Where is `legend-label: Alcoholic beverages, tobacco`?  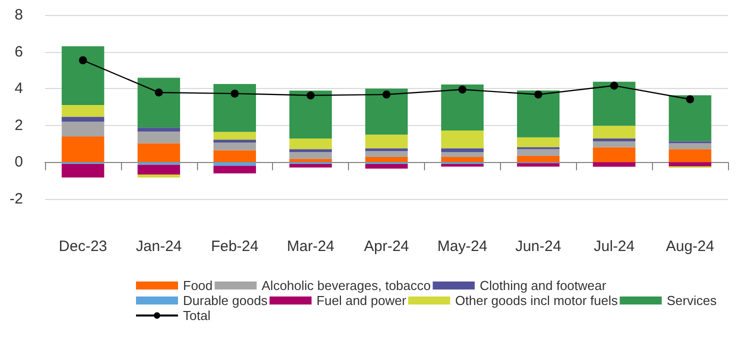 legend-label: Alcoholic beverages, tobacco is located at coordinates (346, 285).